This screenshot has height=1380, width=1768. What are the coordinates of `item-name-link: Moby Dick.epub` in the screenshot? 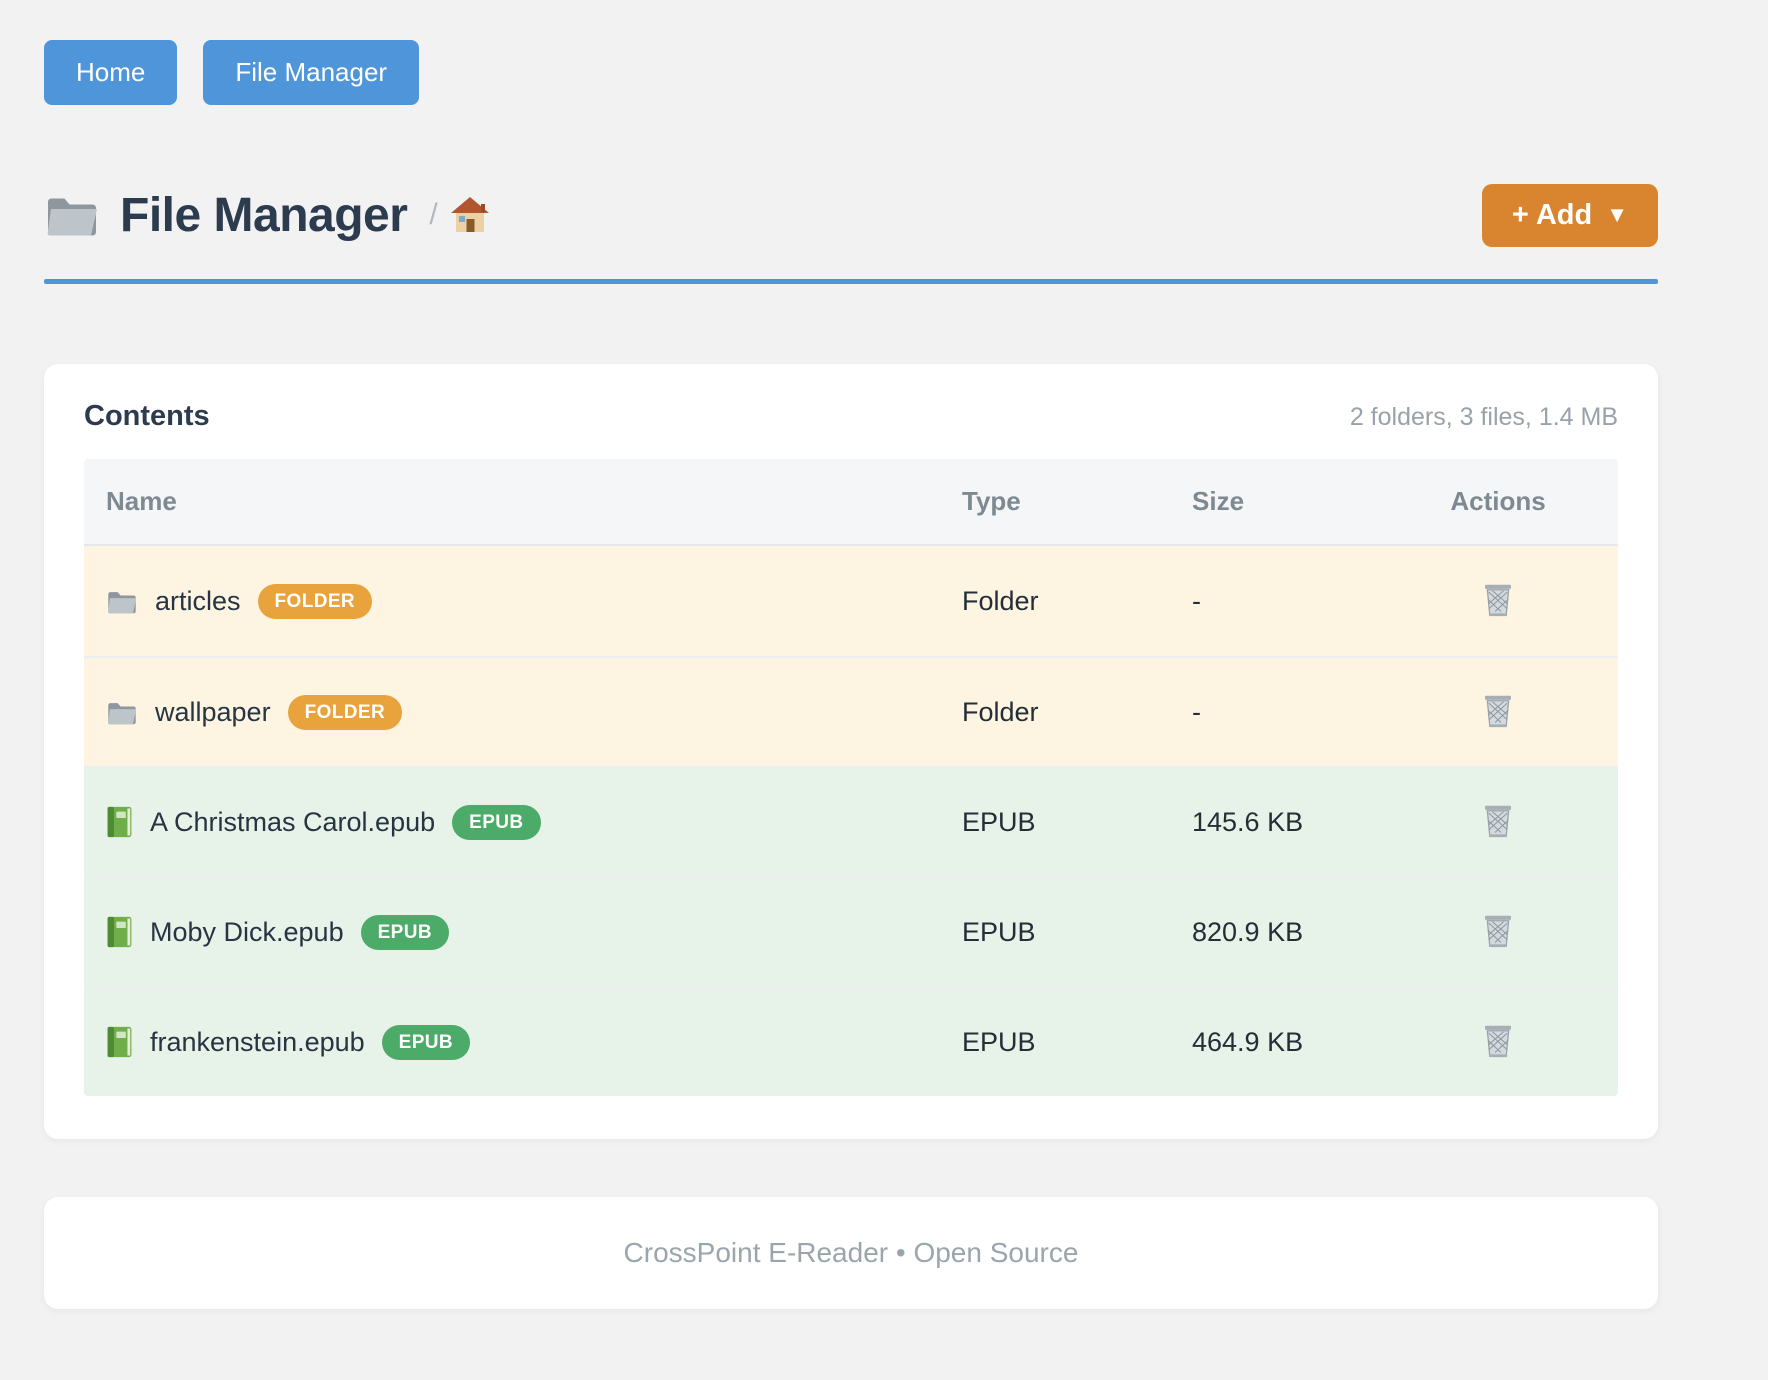 It's located at (247, 931).